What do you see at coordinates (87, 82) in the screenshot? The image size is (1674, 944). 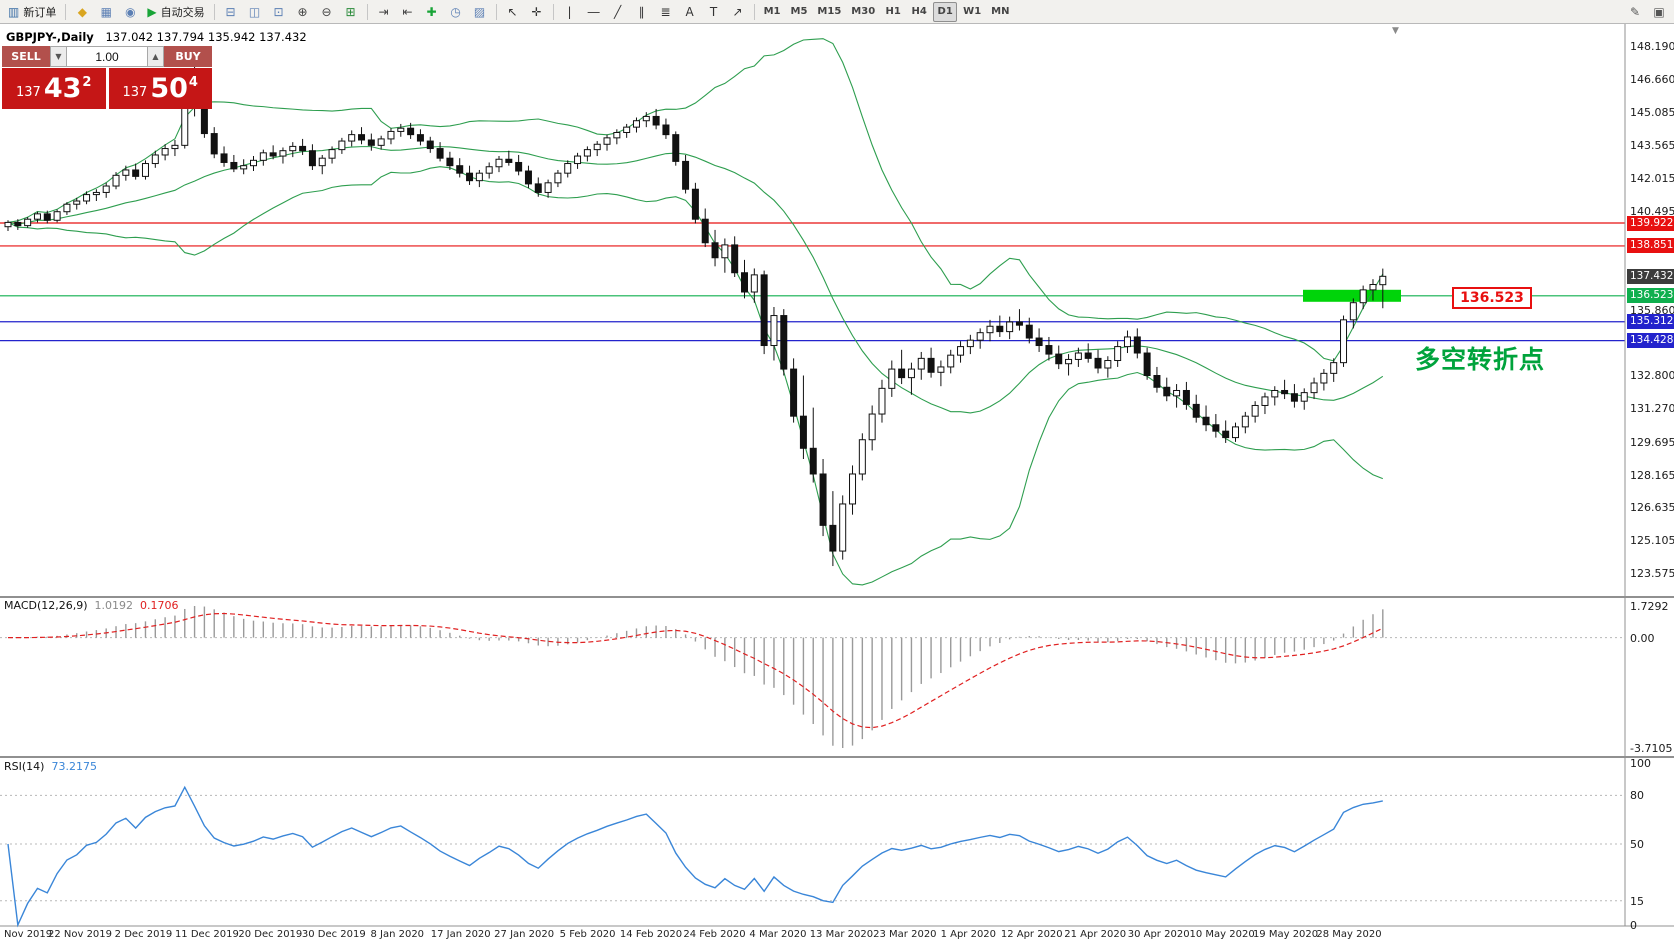 I see `sell-price-sup: 2` at bounding box center [87, 82].